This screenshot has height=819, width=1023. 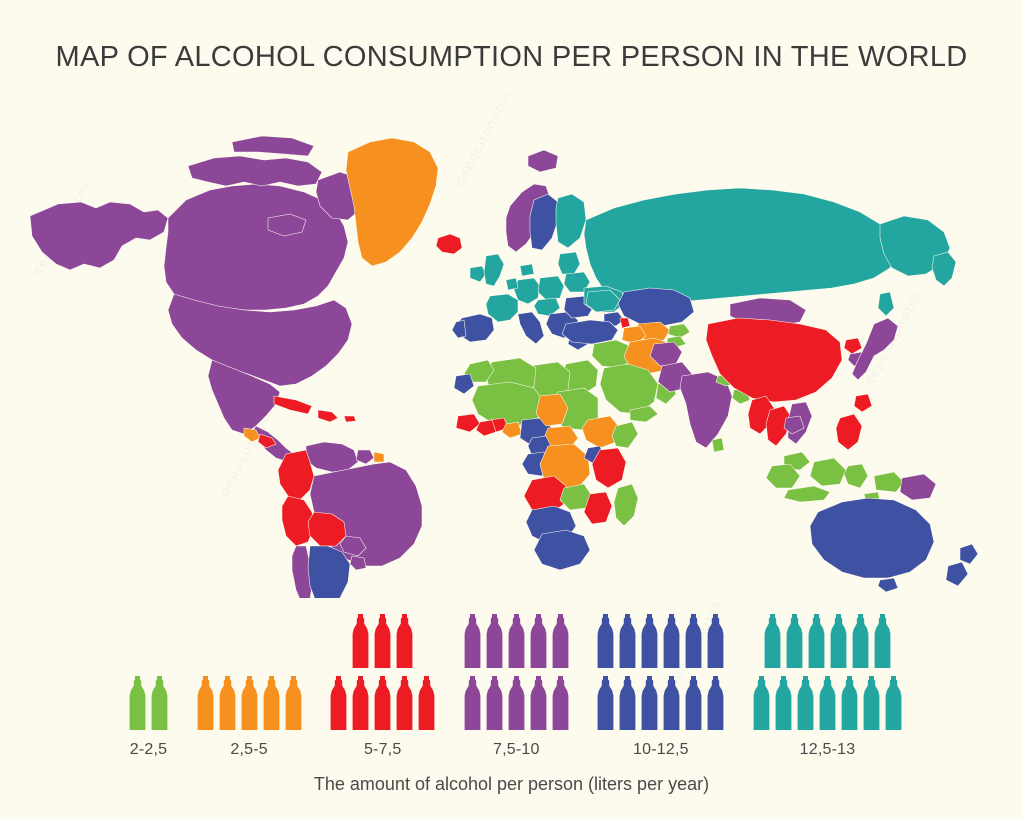 What do you see at coordinates (527, 270) in the screenshot?
I see `country-denmark` at bounding box center [527, 270].